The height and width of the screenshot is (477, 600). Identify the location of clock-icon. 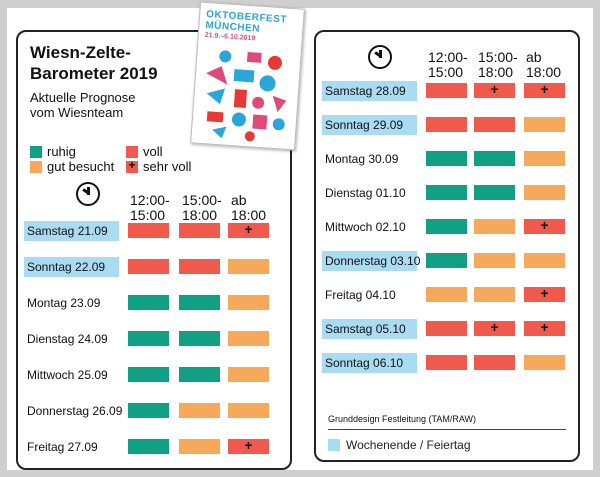
(88, 194).